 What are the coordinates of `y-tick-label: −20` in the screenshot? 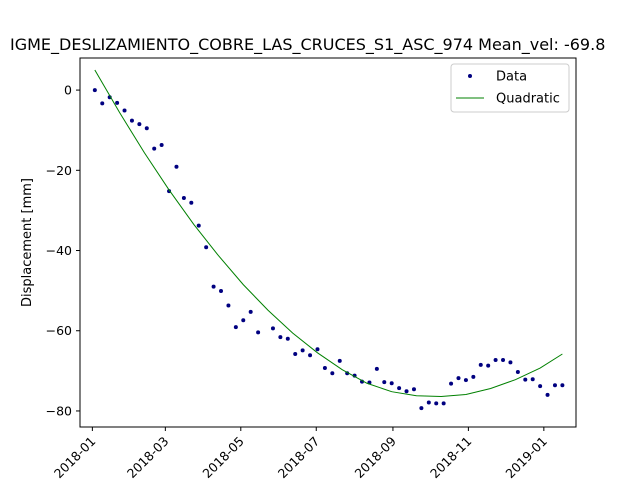 It's located at (59, 170).